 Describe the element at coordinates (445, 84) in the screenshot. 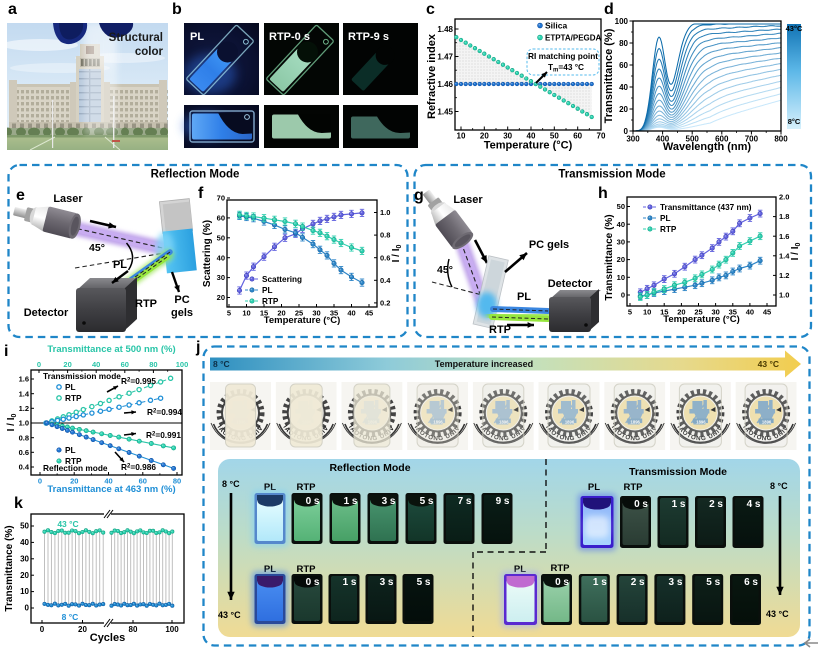

I see `svg-text: 1.46` at that location.